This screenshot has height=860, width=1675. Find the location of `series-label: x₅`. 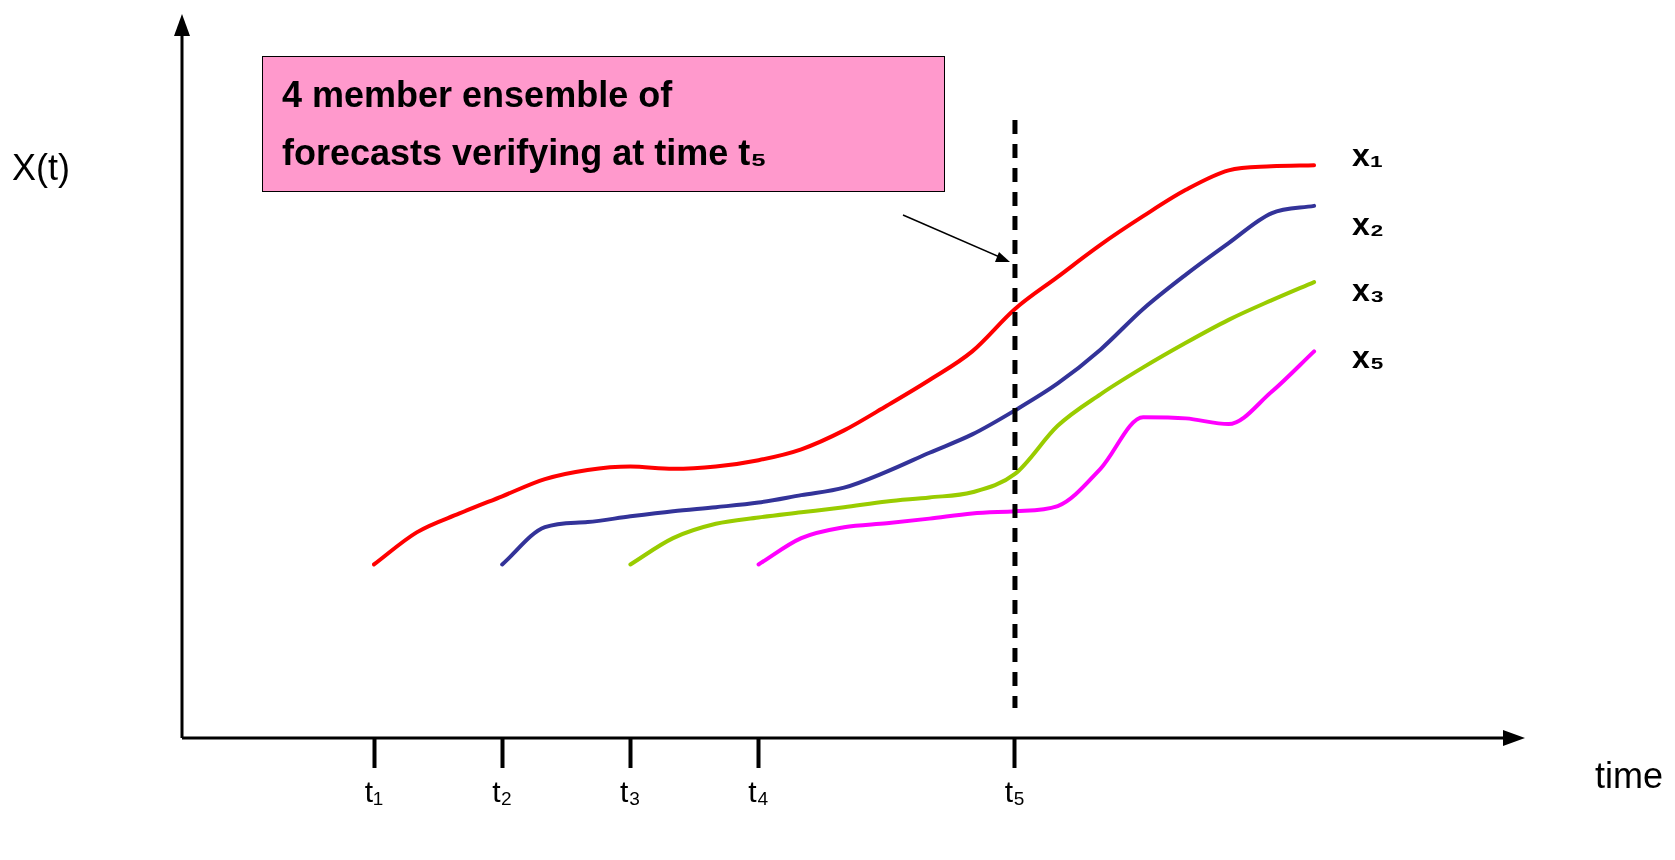

series-label: x₅ is located at coordinates (1368, 357).